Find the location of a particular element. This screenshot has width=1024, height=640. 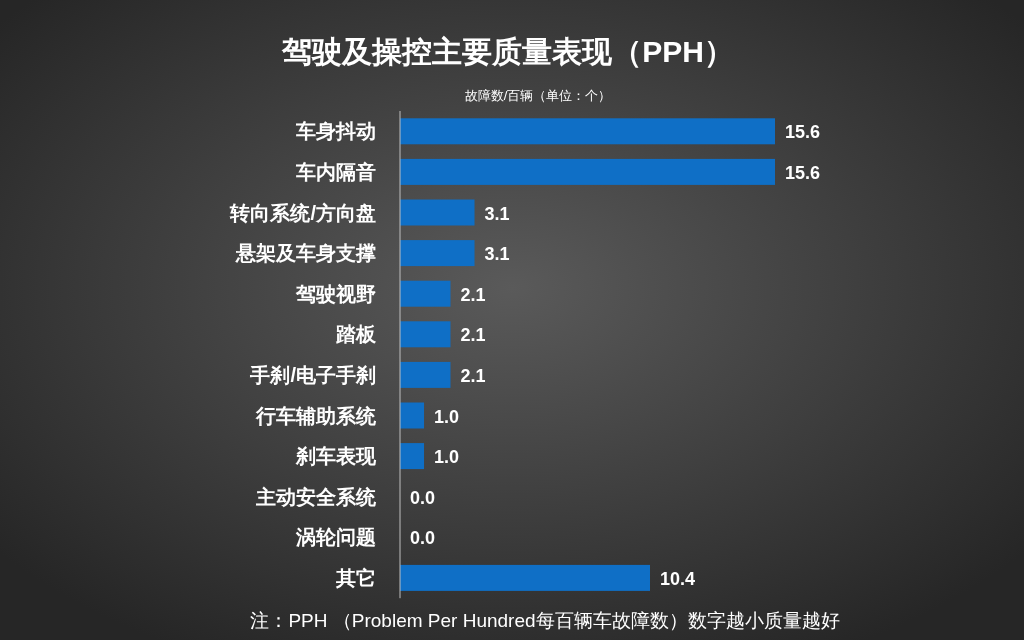

y-tick-label: 车身抖动 is located at coordinates (335, 131).